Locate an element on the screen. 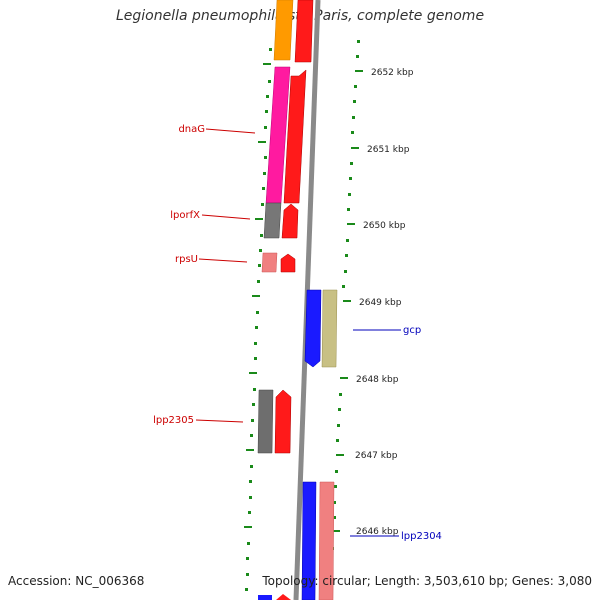  kbp-label: 2650 kbp is located at coordinates (384, 226).